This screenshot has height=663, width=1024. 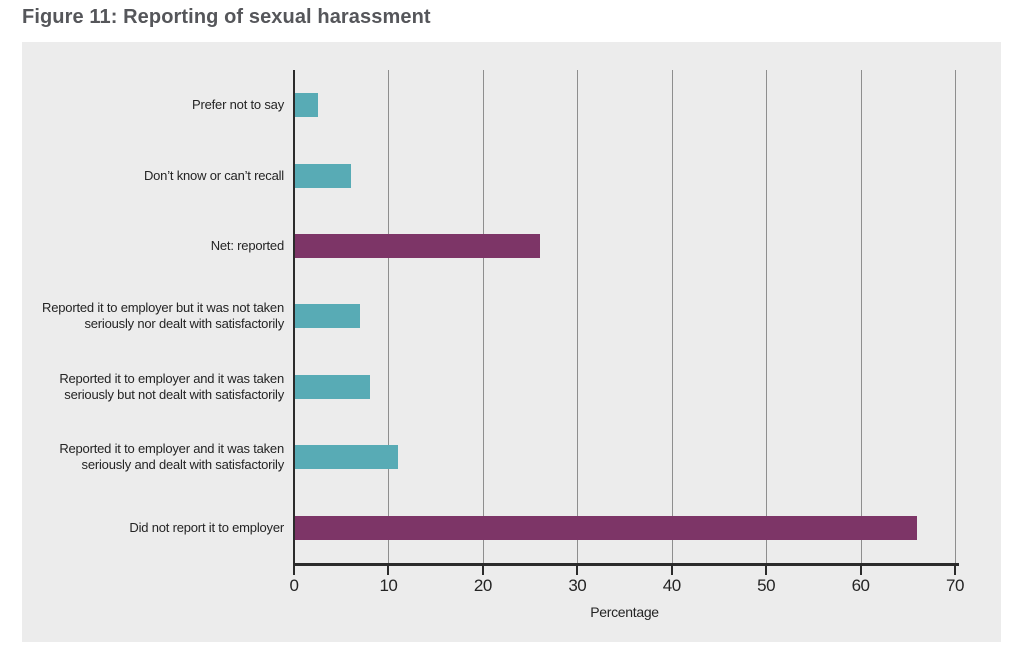 I want to click on category-label: Did not report it to employer, so click(x=158, y=528).